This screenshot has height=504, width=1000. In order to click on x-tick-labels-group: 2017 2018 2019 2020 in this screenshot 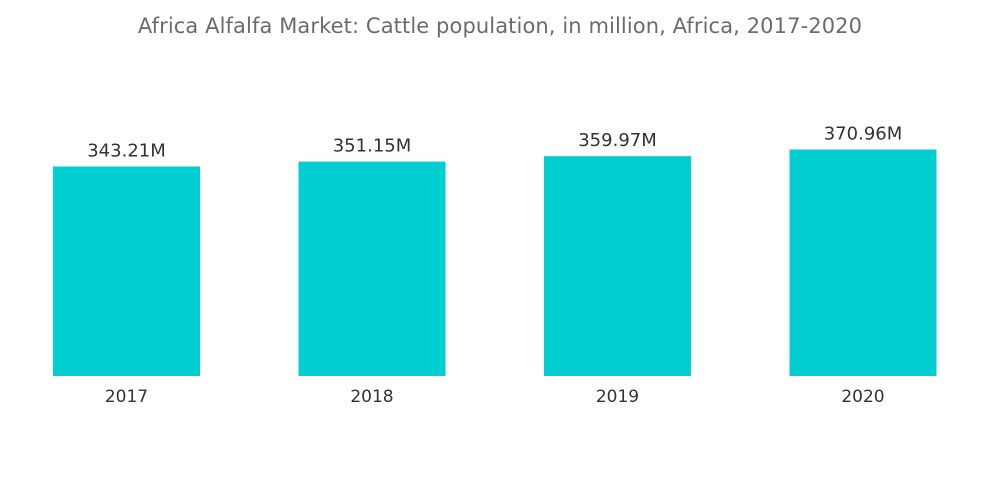, I will do `click(495, 397)`.